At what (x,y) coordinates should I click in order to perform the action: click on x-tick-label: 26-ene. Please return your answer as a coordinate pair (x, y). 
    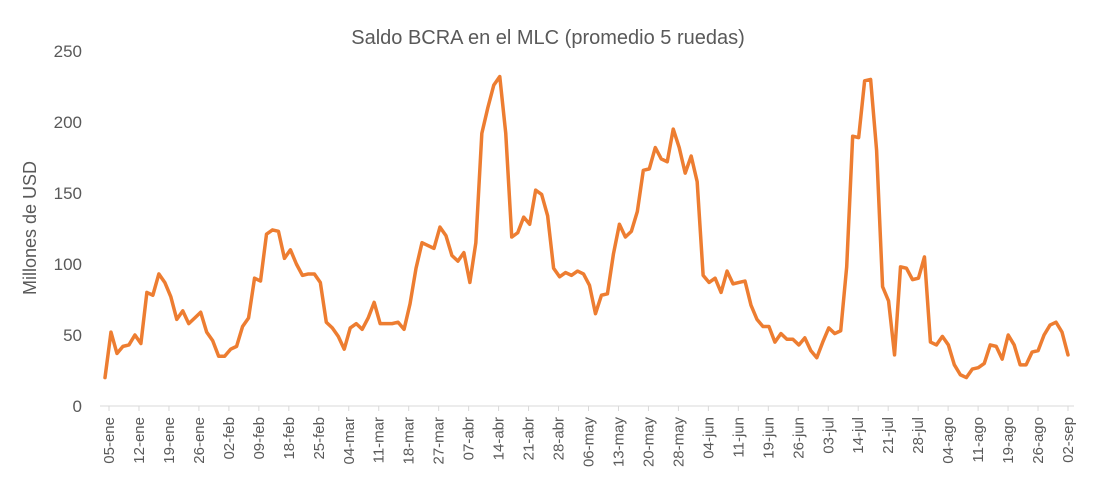
    Looking at the image, I should click on (199, 440).